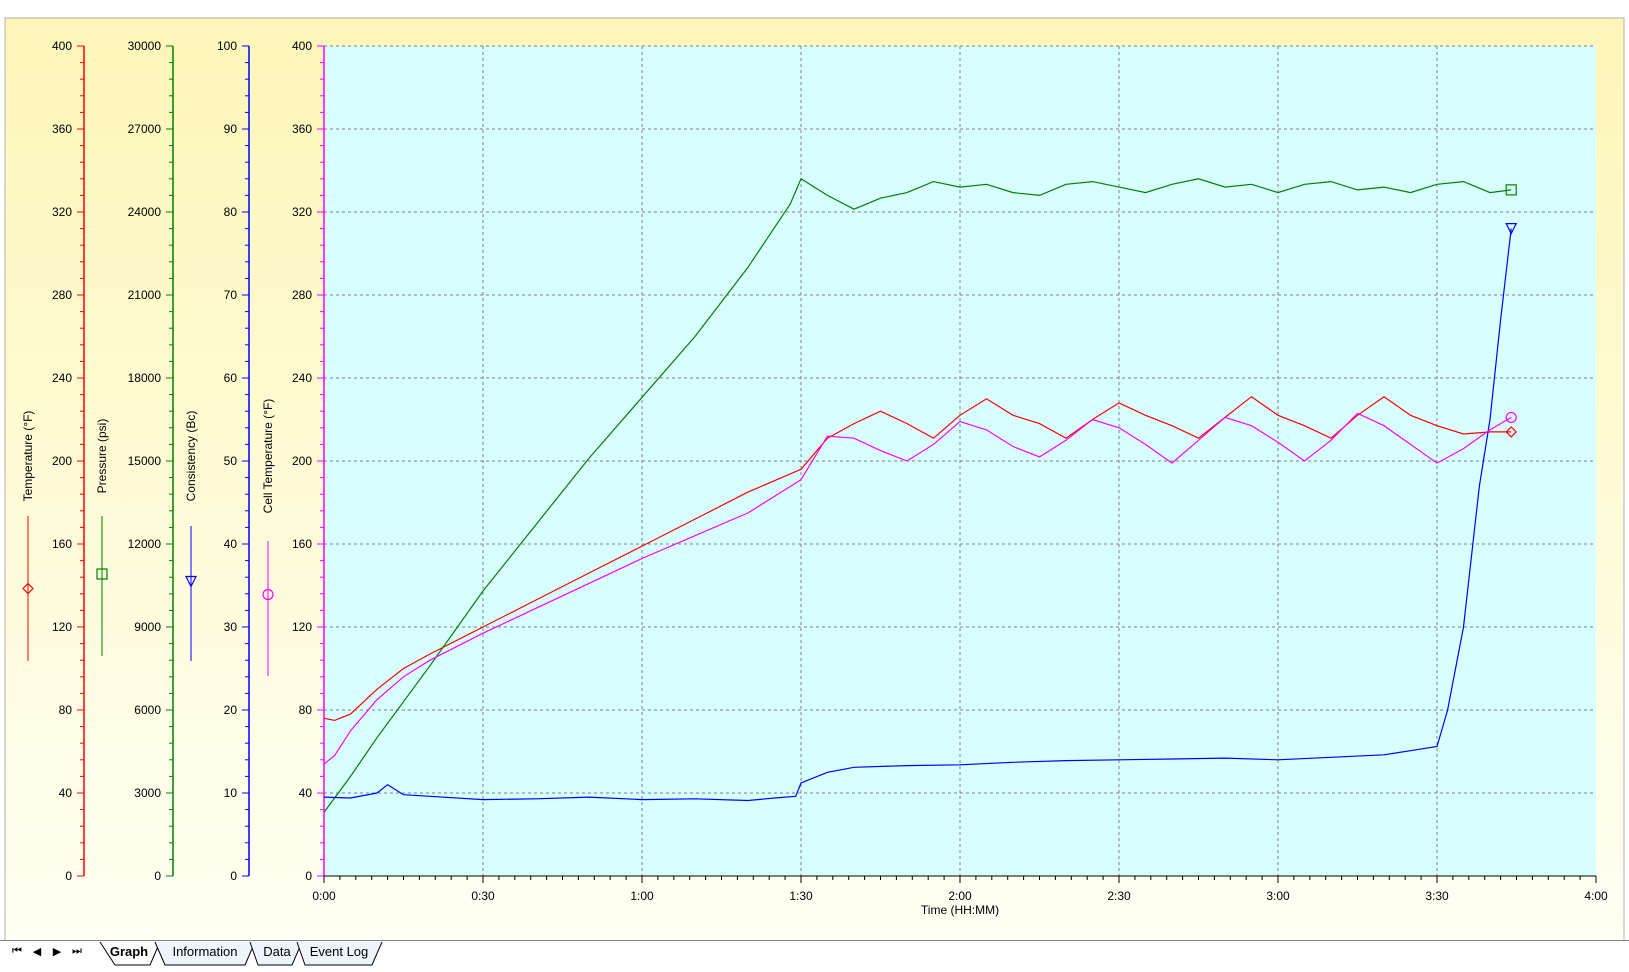 Image resolution: width=1629 pixels, height=972 pixels. Describe the element at coordinates (217, 461) in the screenshot. I see `y-axis-2: 0 10 20 30 40 50 60 70 80 90 100 Consistency (Bc)` at that location.